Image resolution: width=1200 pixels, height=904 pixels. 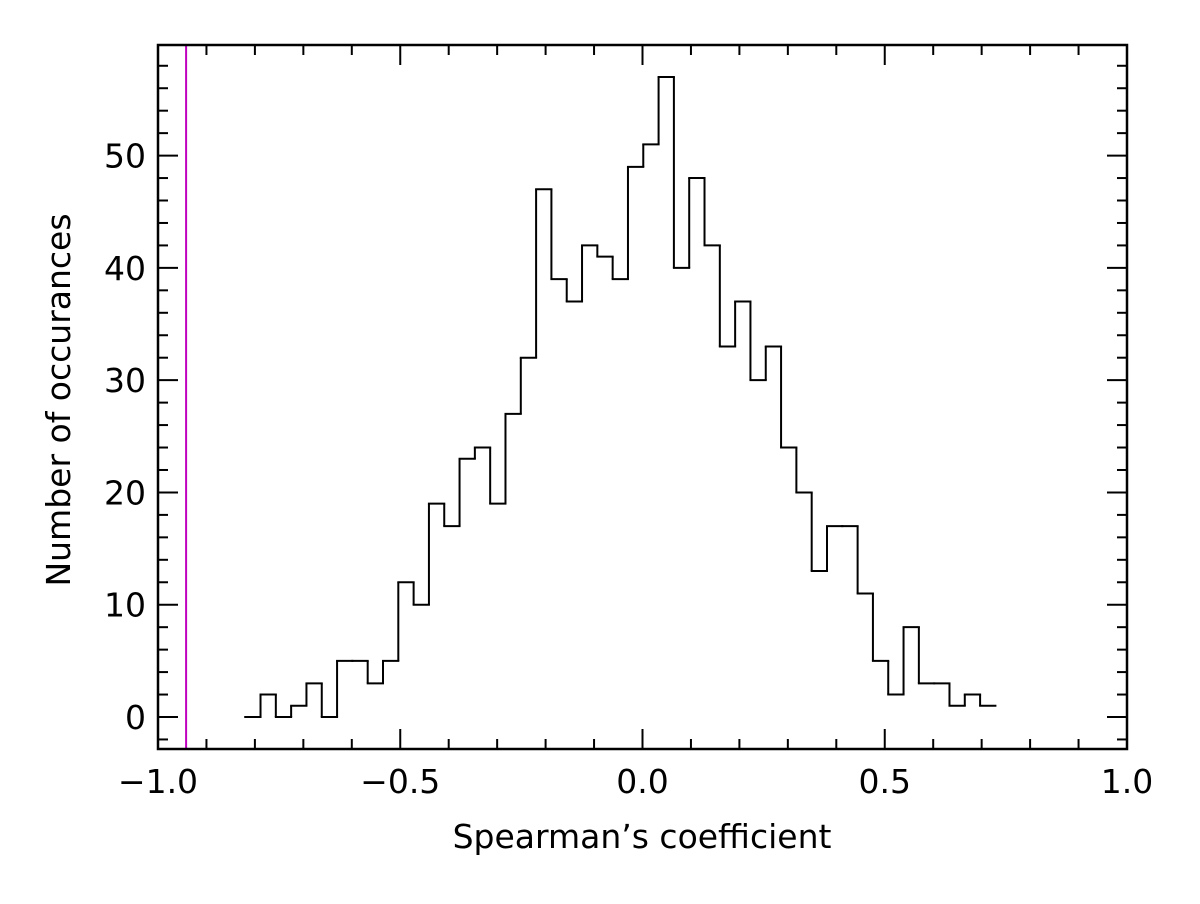 I want to click on x-tick-label: −1.0, so click(x=158, y=781).